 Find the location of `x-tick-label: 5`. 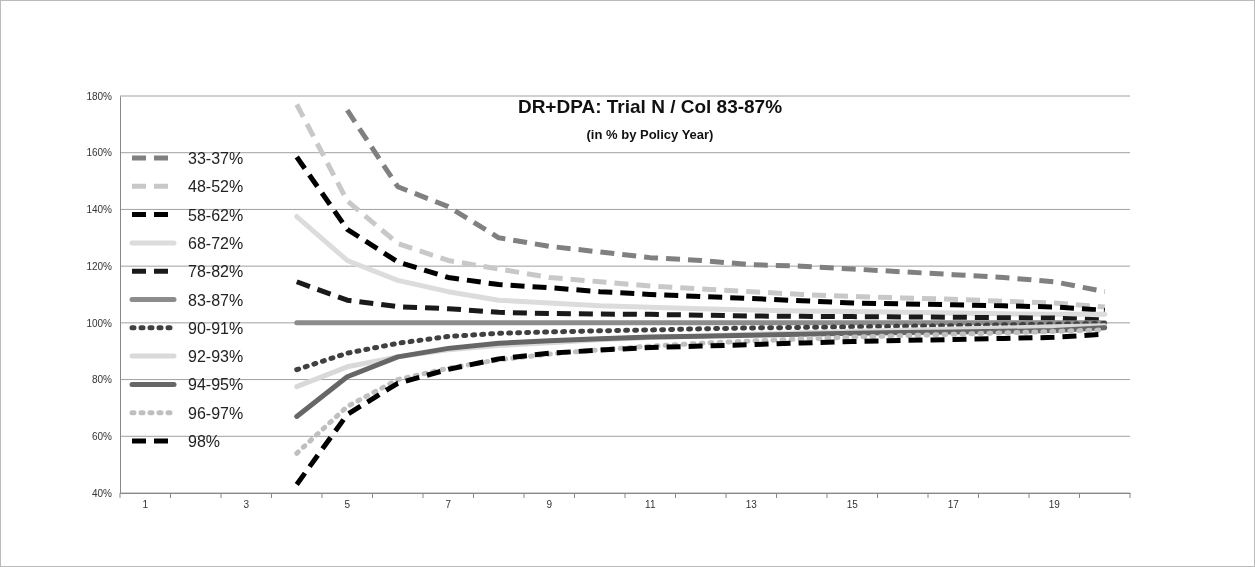

x-tick-label: 5 is located at coordinates (347, 505).